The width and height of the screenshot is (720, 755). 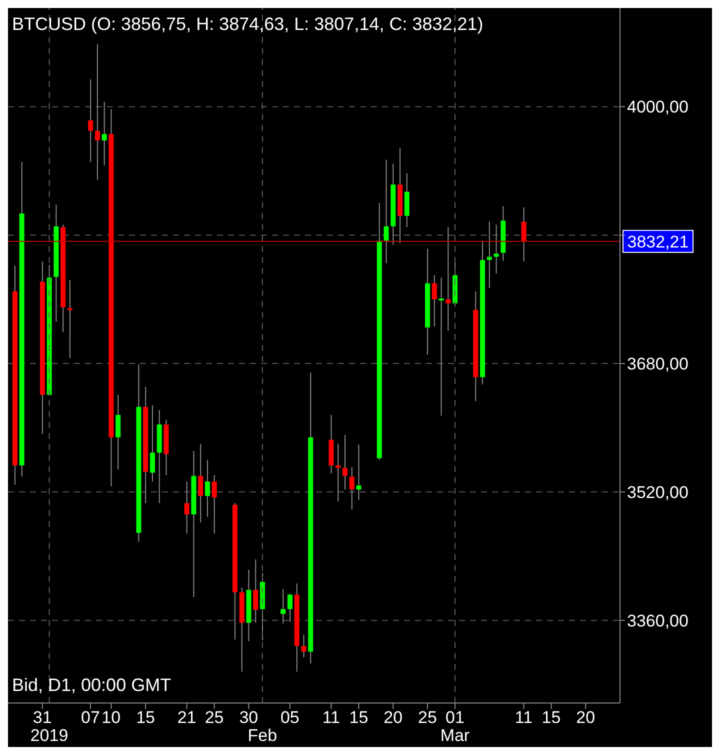 I want to click on x-tick-label: 01, so click(x=455, y=718).